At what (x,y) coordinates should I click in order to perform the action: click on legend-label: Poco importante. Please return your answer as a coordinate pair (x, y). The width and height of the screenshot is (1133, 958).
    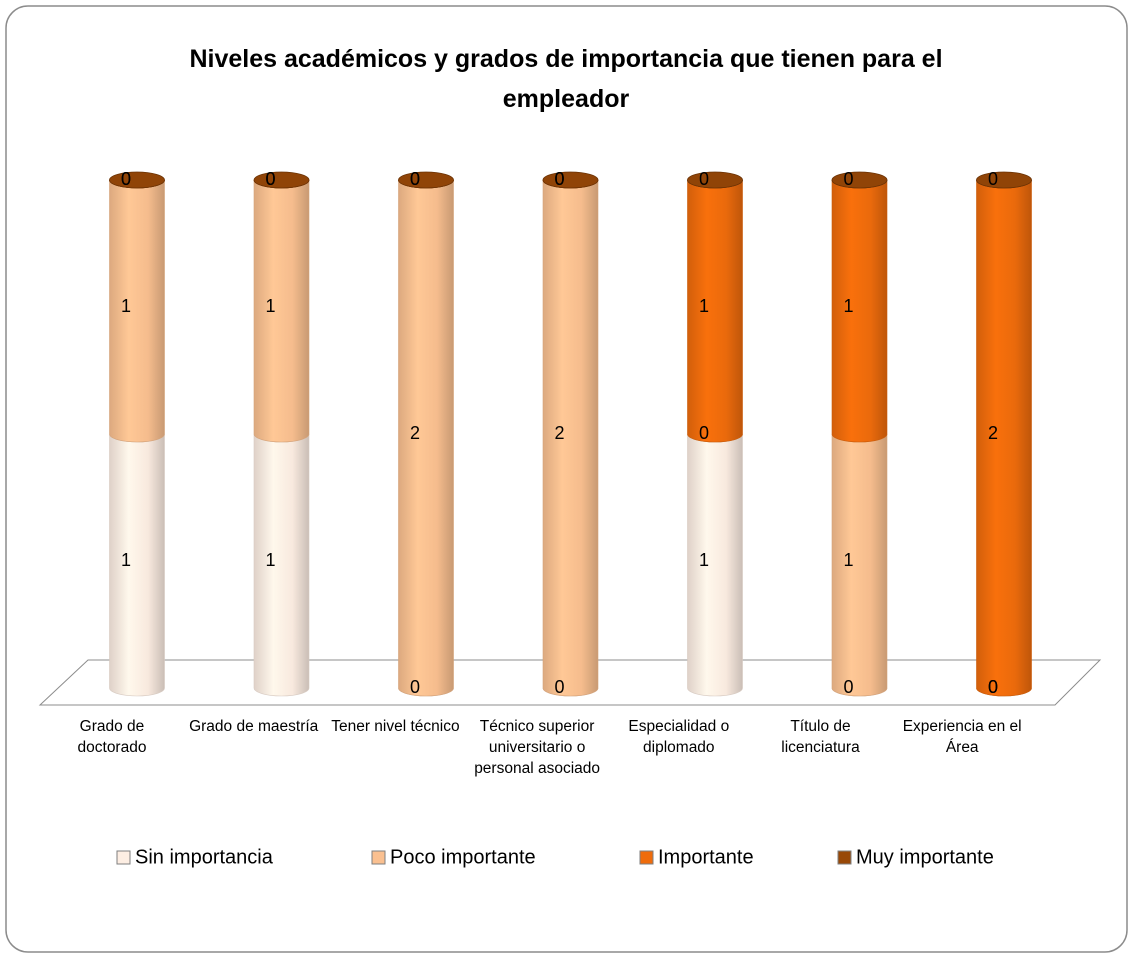
    Looking at the image, I should click on (463, 857).